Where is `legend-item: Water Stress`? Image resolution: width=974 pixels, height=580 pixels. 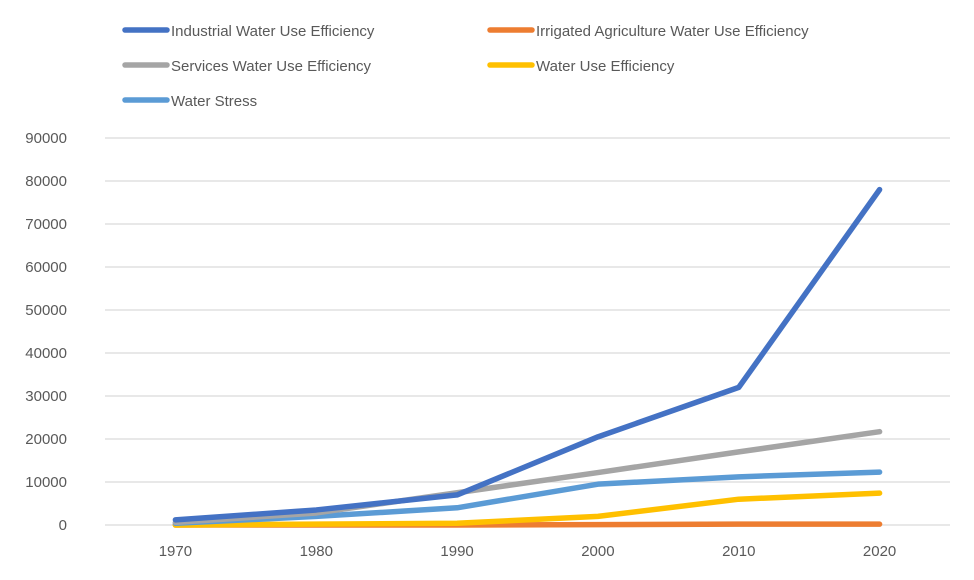 legend-item: Water Stress is located at coordinates (189, 101).